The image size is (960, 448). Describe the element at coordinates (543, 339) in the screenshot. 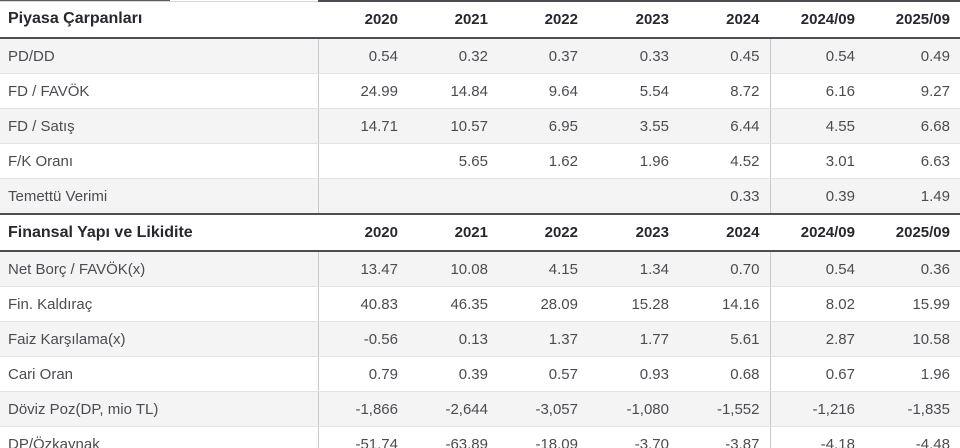

I see `cell-value: 1.37` at that location.